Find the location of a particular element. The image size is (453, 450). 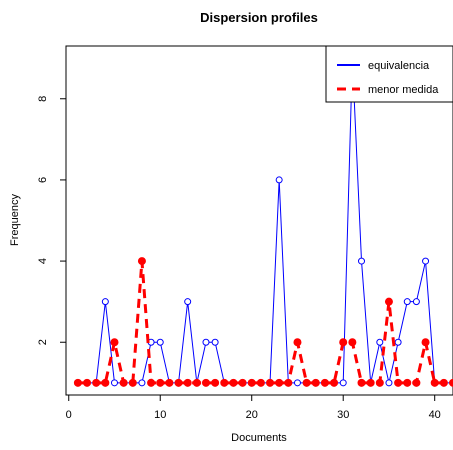

y-axis-label: Frequency is located at coordinates (15, 220).